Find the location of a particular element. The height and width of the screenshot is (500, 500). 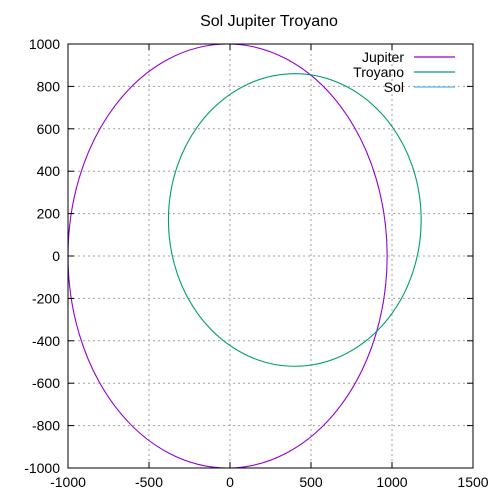

legend-label-jupiter: Jupiter is located at coordinates (383, 57).